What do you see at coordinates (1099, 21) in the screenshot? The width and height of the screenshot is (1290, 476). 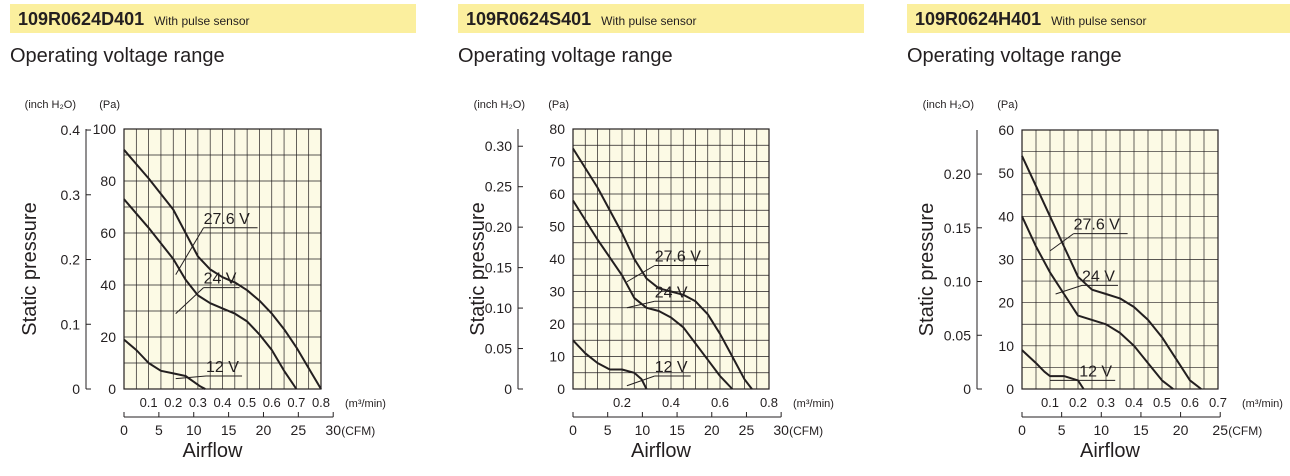 I see `sensor-label: With pulse sensor` at bounding box center [1099, 21].